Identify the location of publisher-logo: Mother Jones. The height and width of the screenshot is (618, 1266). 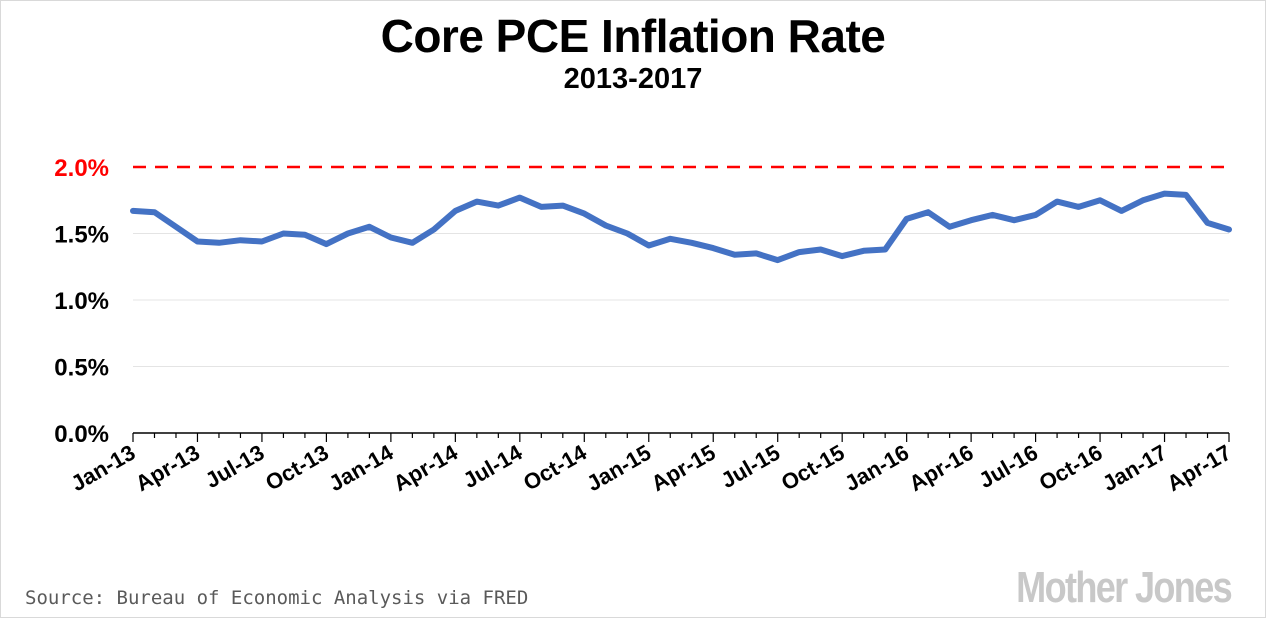
(1124, 587).